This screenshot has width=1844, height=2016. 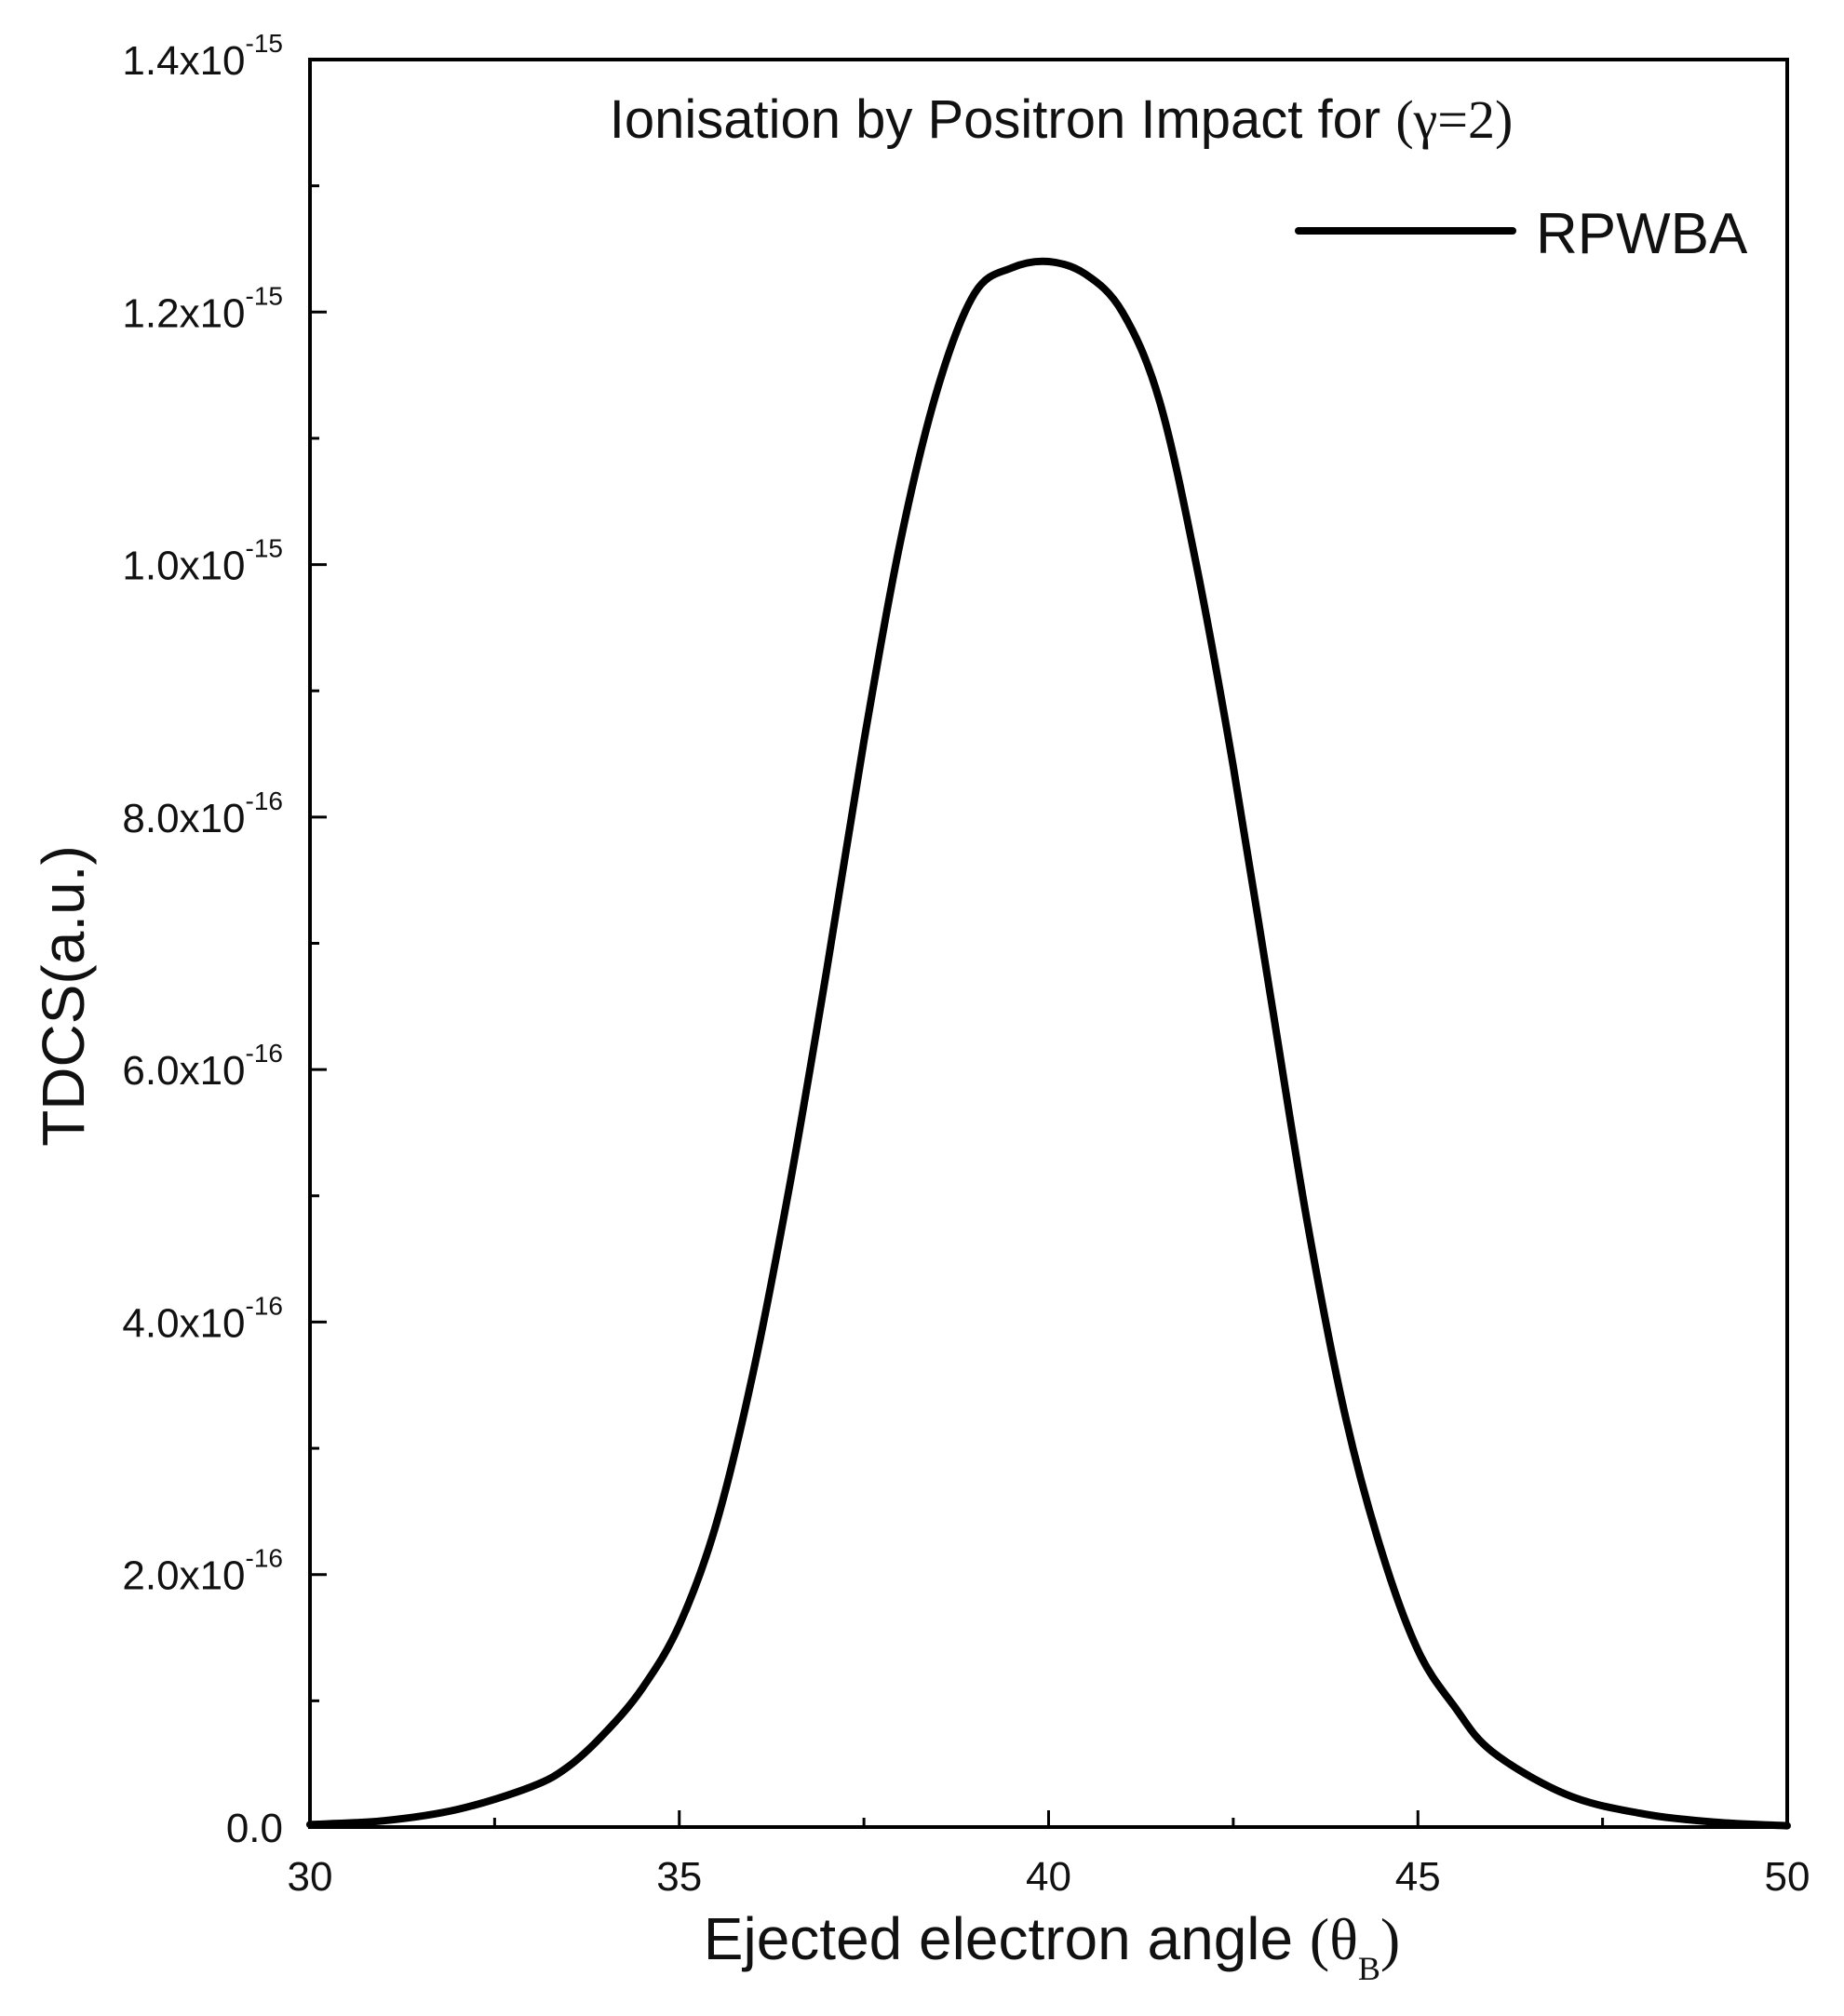 What do you see at coordinates (202, 308) in the screenshot?
I see `y-tick-label: 1.2x10⁻¹⁵` at bounding box center [202, 308].